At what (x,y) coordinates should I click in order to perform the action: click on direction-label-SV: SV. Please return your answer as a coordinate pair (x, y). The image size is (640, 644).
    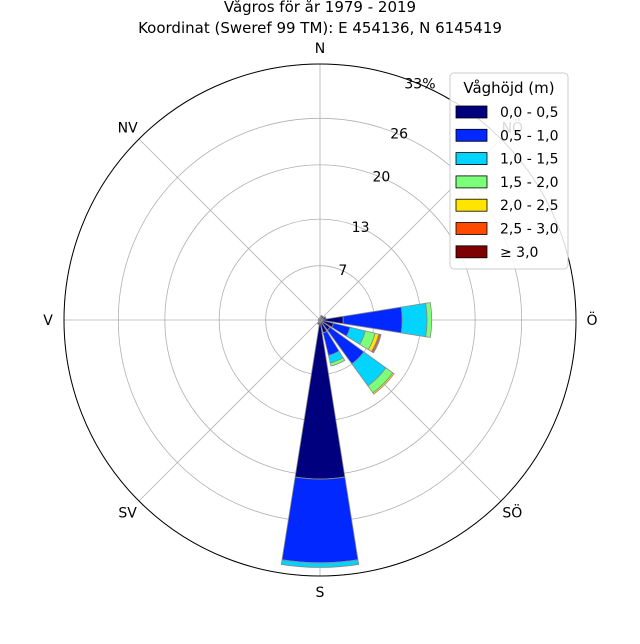
    Looking at the image, I should click on (127, 513).